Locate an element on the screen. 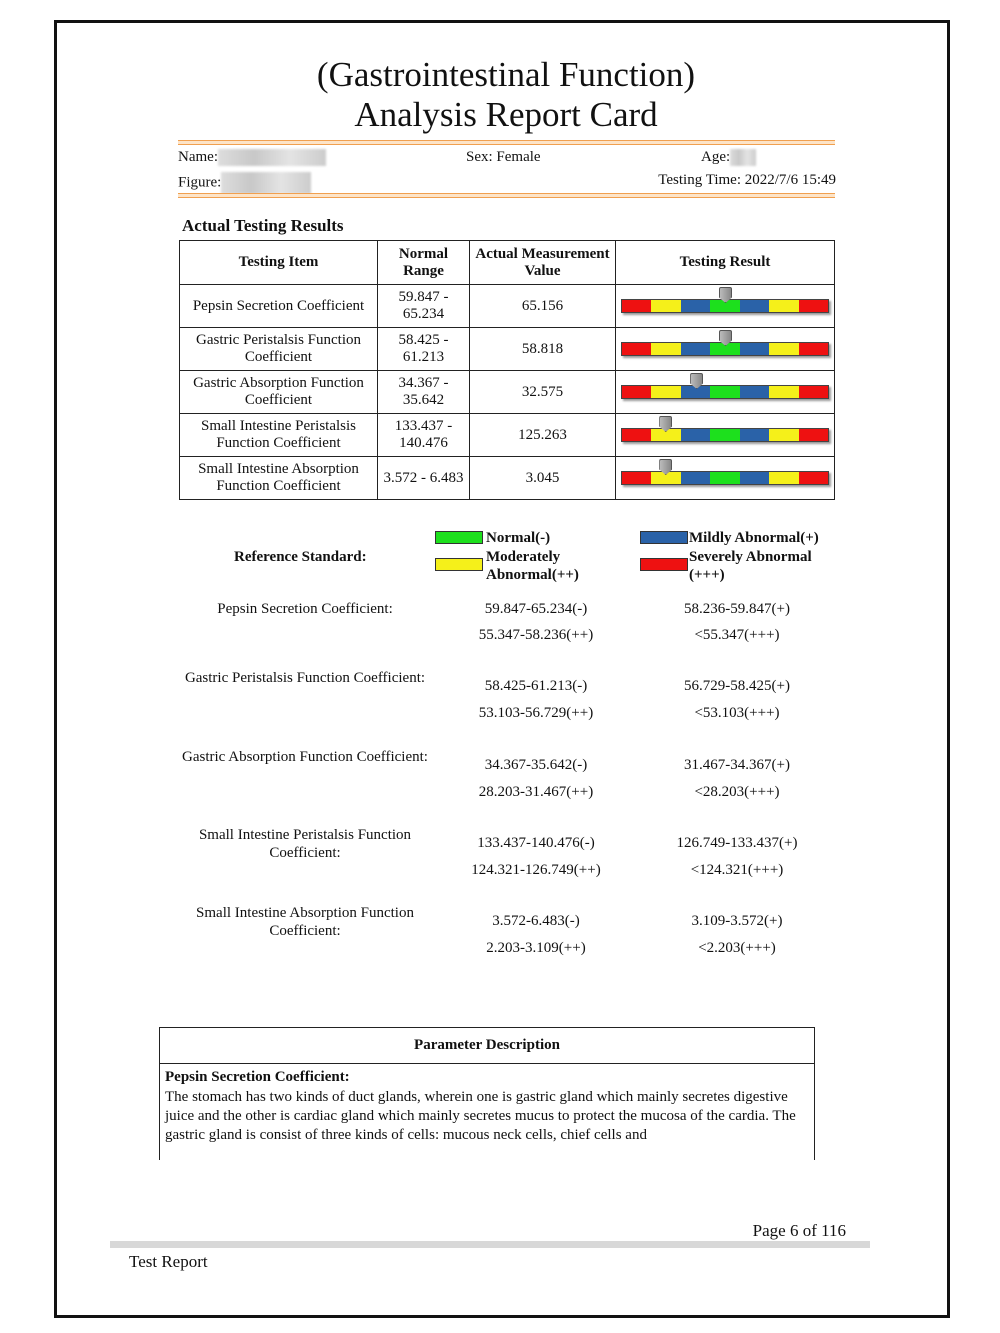 The image size is (1000, 1333). page-number: Page 6 of 116 is located at coordinates (799, 1230).